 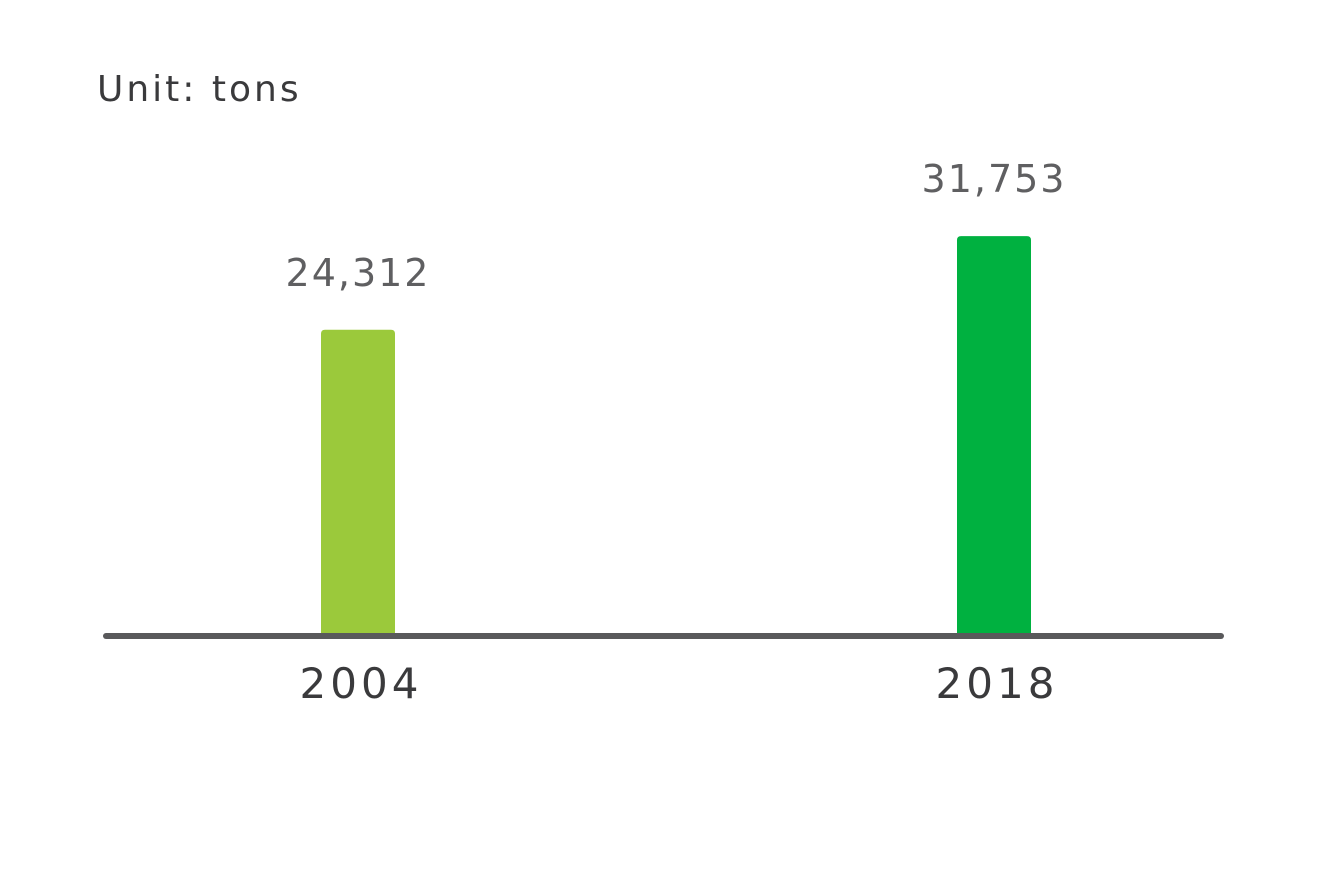 What do you see at coordinates (361, 683) in the screenshot?
I see `category-label-2004: 2004` at bounding box center [361, 683].